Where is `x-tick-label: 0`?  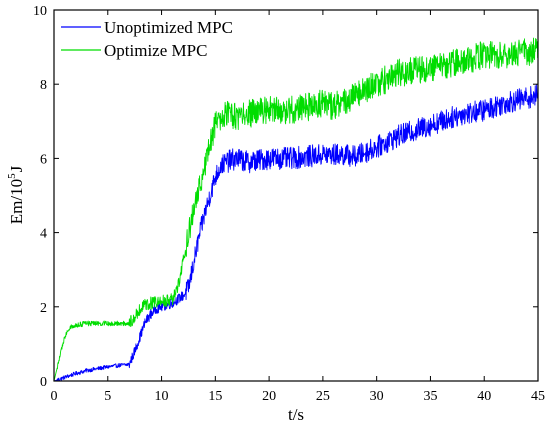
x-tick-label: 0 is located at coordinates (54, 396).